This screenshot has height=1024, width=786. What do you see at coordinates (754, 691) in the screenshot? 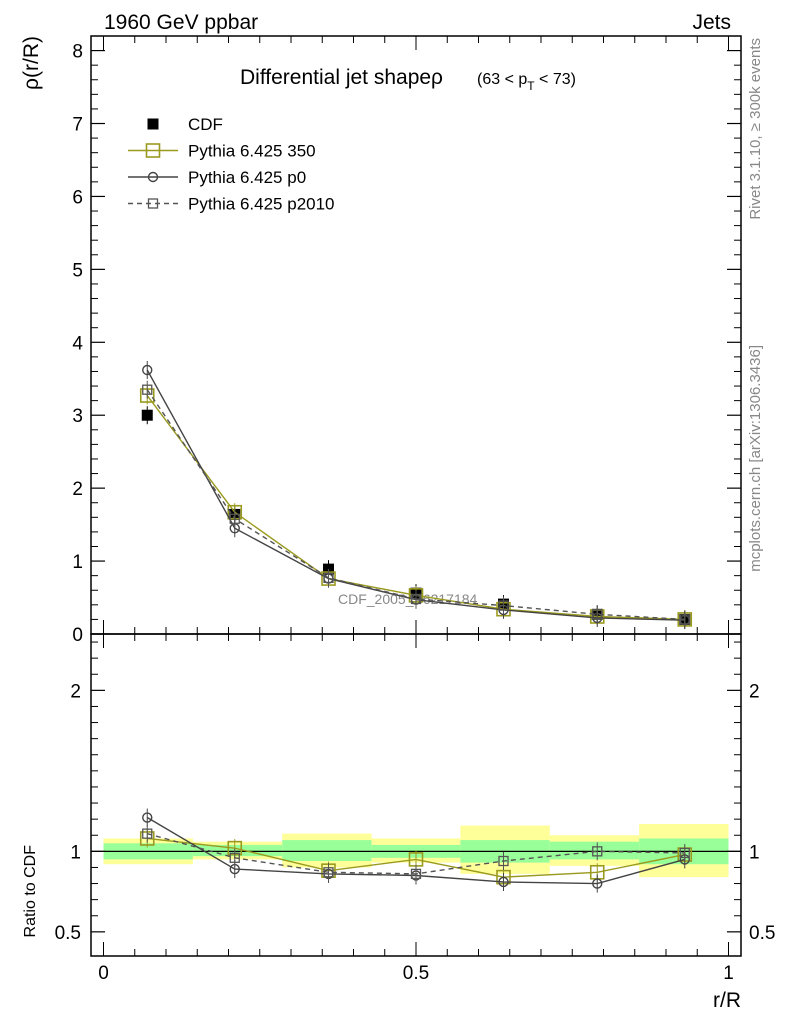
I see `ratio-y-tick-label-right: 2` at bounding box center [754, 691].